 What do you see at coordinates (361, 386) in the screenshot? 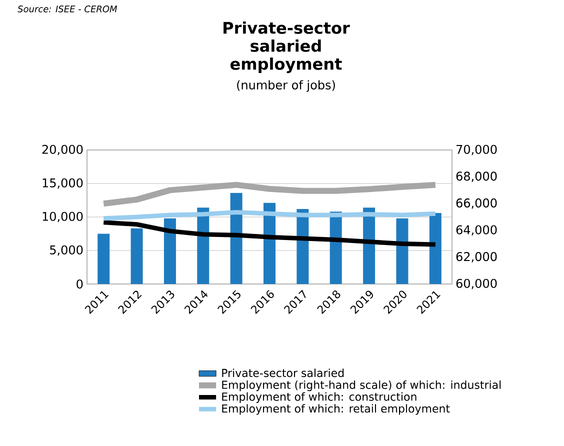
I see `legend-label: Employment (right-hand scale) of which: industrial` at bounding box center [361, 386].